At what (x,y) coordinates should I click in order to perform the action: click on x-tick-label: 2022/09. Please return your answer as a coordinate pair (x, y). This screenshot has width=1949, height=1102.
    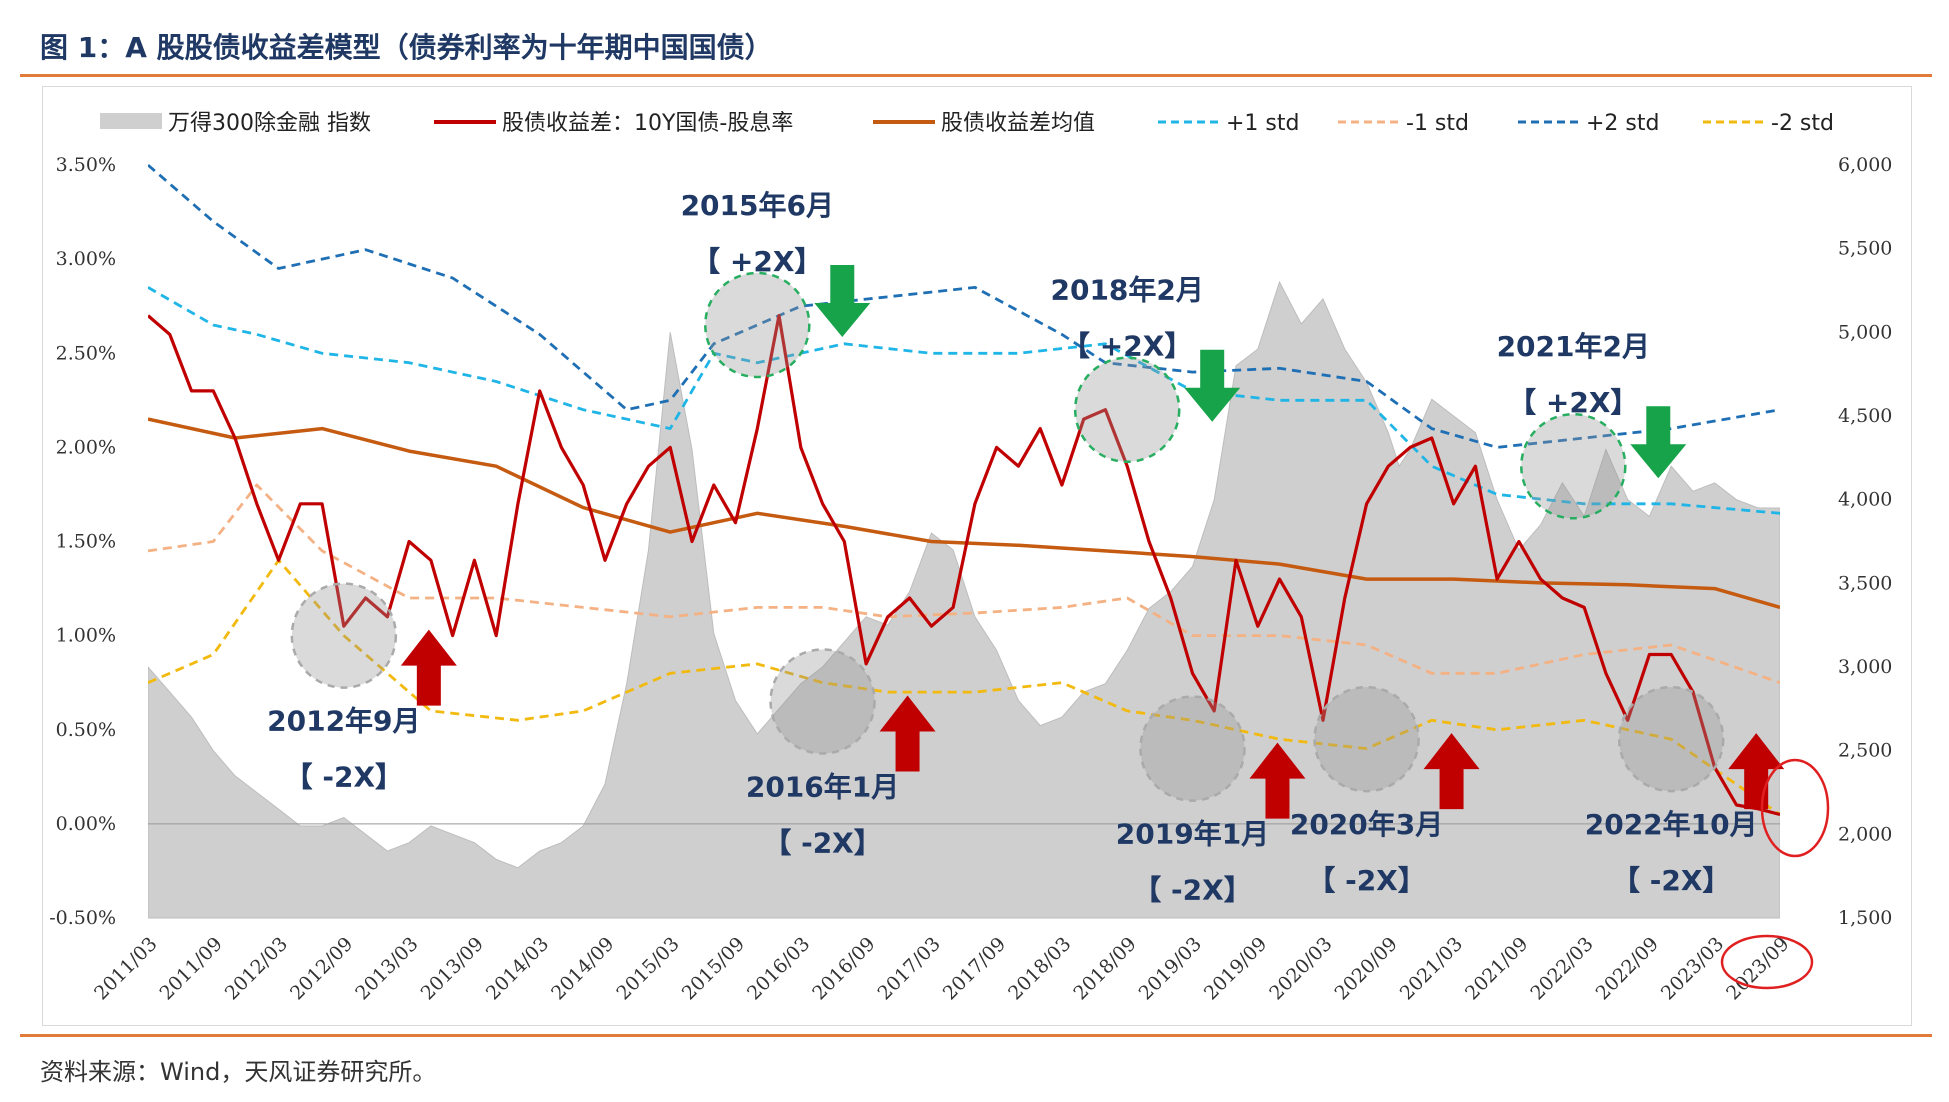
    Looking at the image, I should click on (1627, 968).